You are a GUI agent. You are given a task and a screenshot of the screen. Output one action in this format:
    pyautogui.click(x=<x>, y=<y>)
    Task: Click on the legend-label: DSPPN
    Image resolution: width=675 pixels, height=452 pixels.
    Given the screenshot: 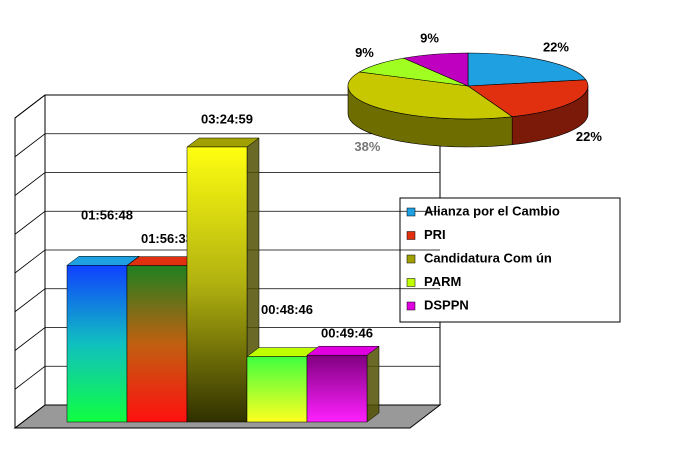 What is the action you would take?
    pyautogui.click(x=446, y=304)
    